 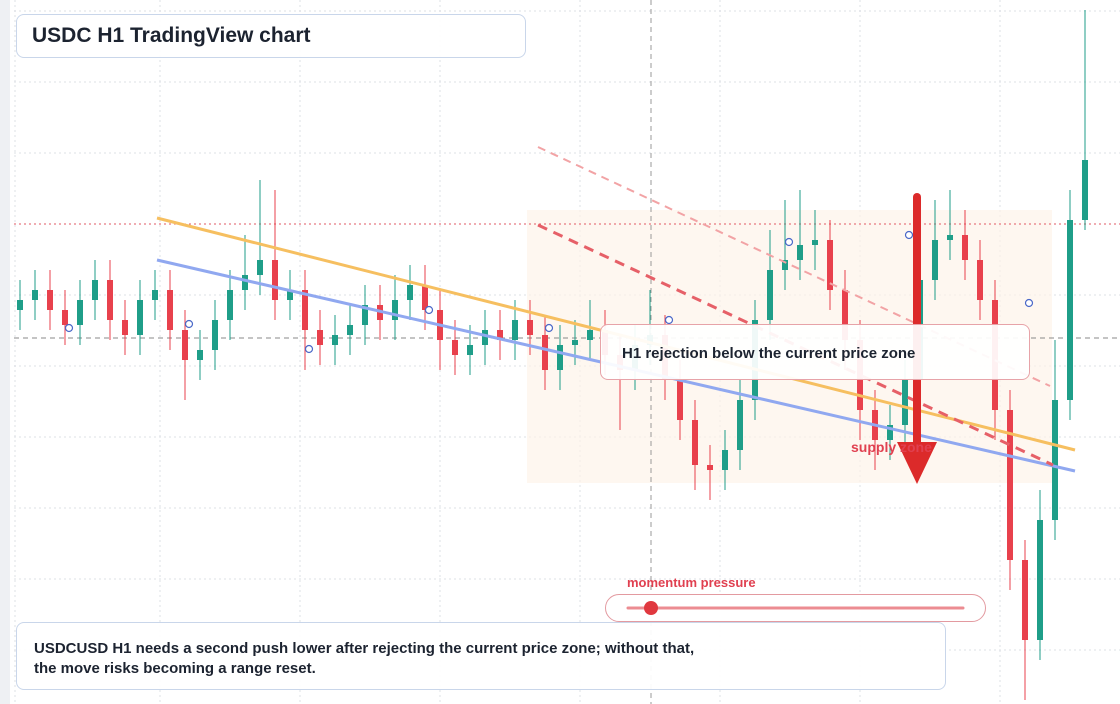 I want to click on momentum-label: momentum pressure, so click(x=691, y=582).